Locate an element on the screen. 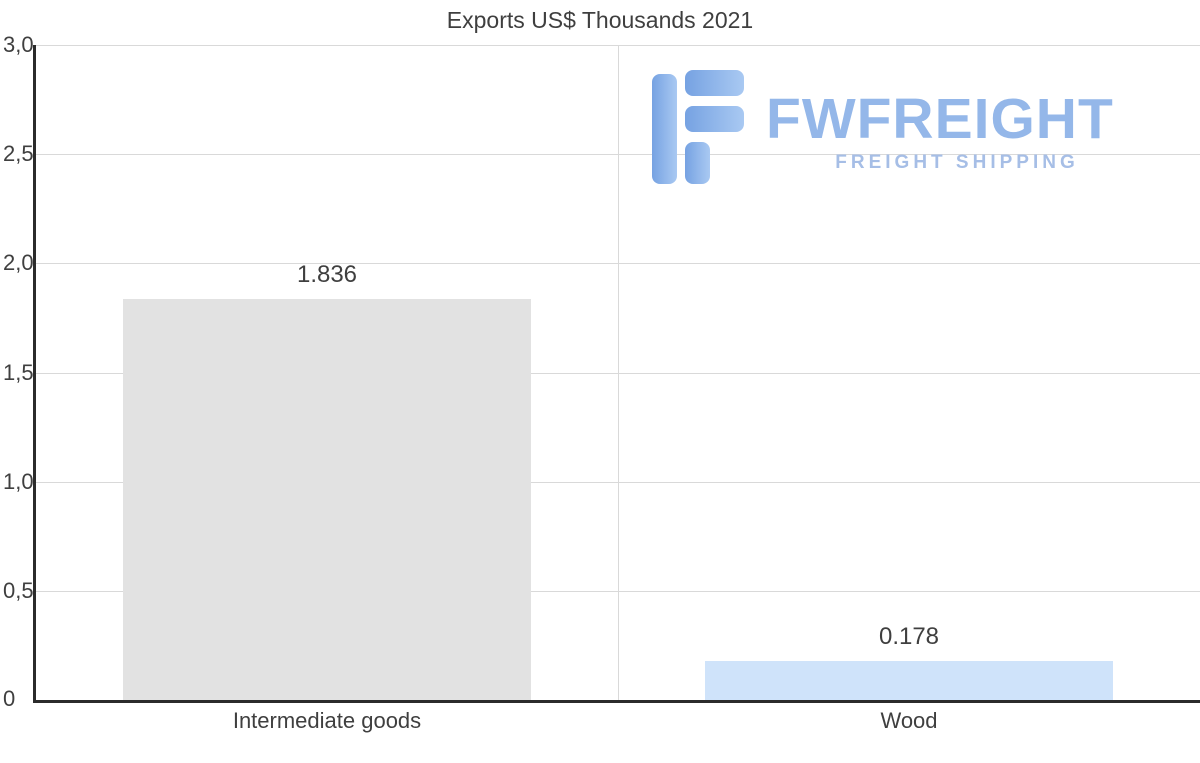  y-tick-label: 0 is located at coordinates (9, 698).